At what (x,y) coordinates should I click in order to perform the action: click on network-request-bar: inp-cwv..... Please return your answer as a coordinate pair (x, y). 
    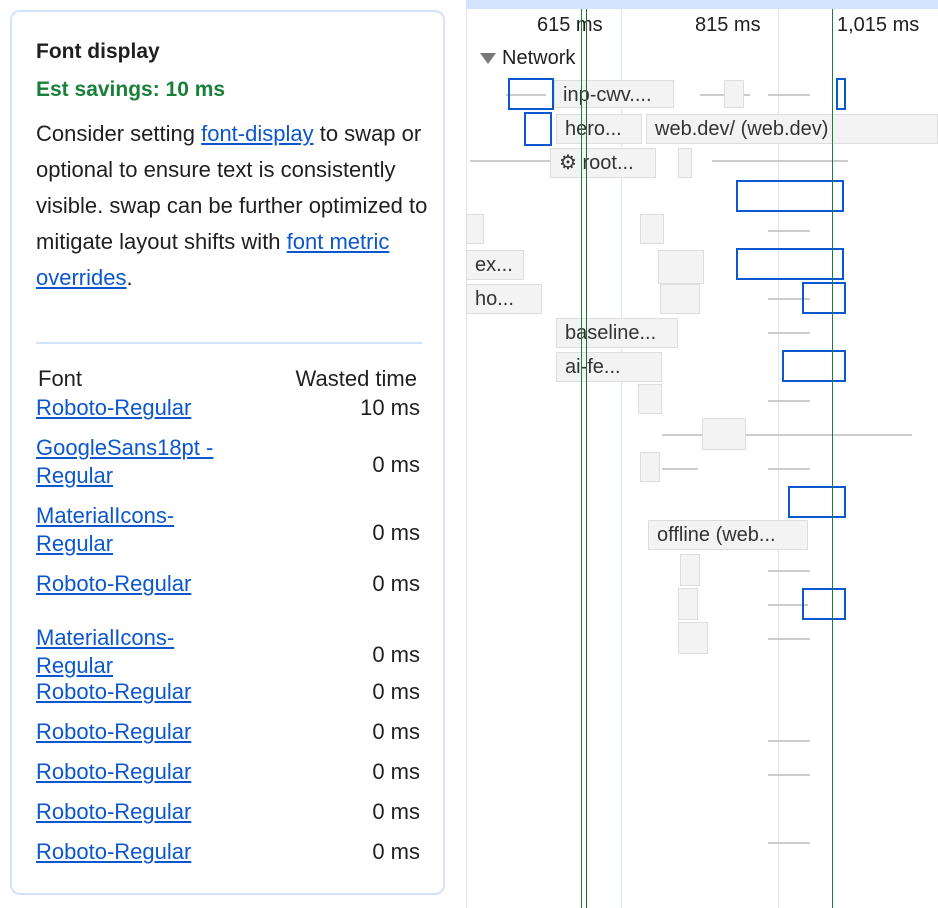
    Looking at the image, I should click on (614, 94).